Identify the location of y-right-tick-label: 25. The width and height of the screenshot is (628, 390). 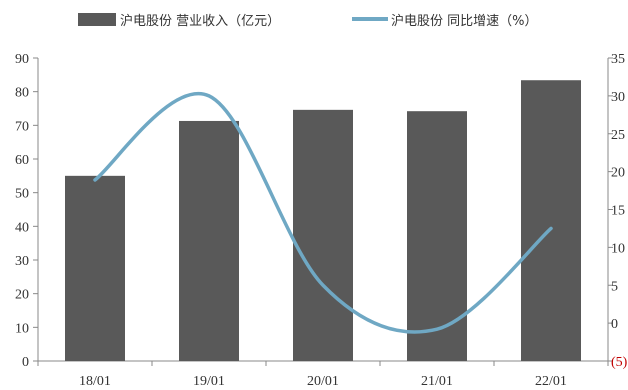
(618, 135).